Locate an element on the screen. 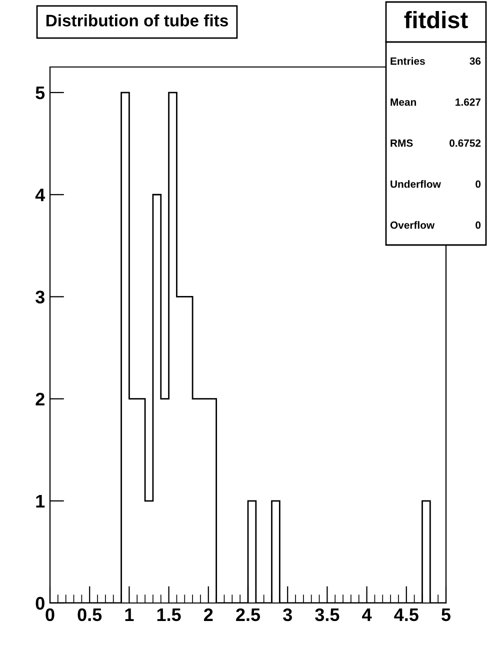 The width and height of the screenshot is (496, 672). y-tick-label: 2 is located at coordinates (40, 399).